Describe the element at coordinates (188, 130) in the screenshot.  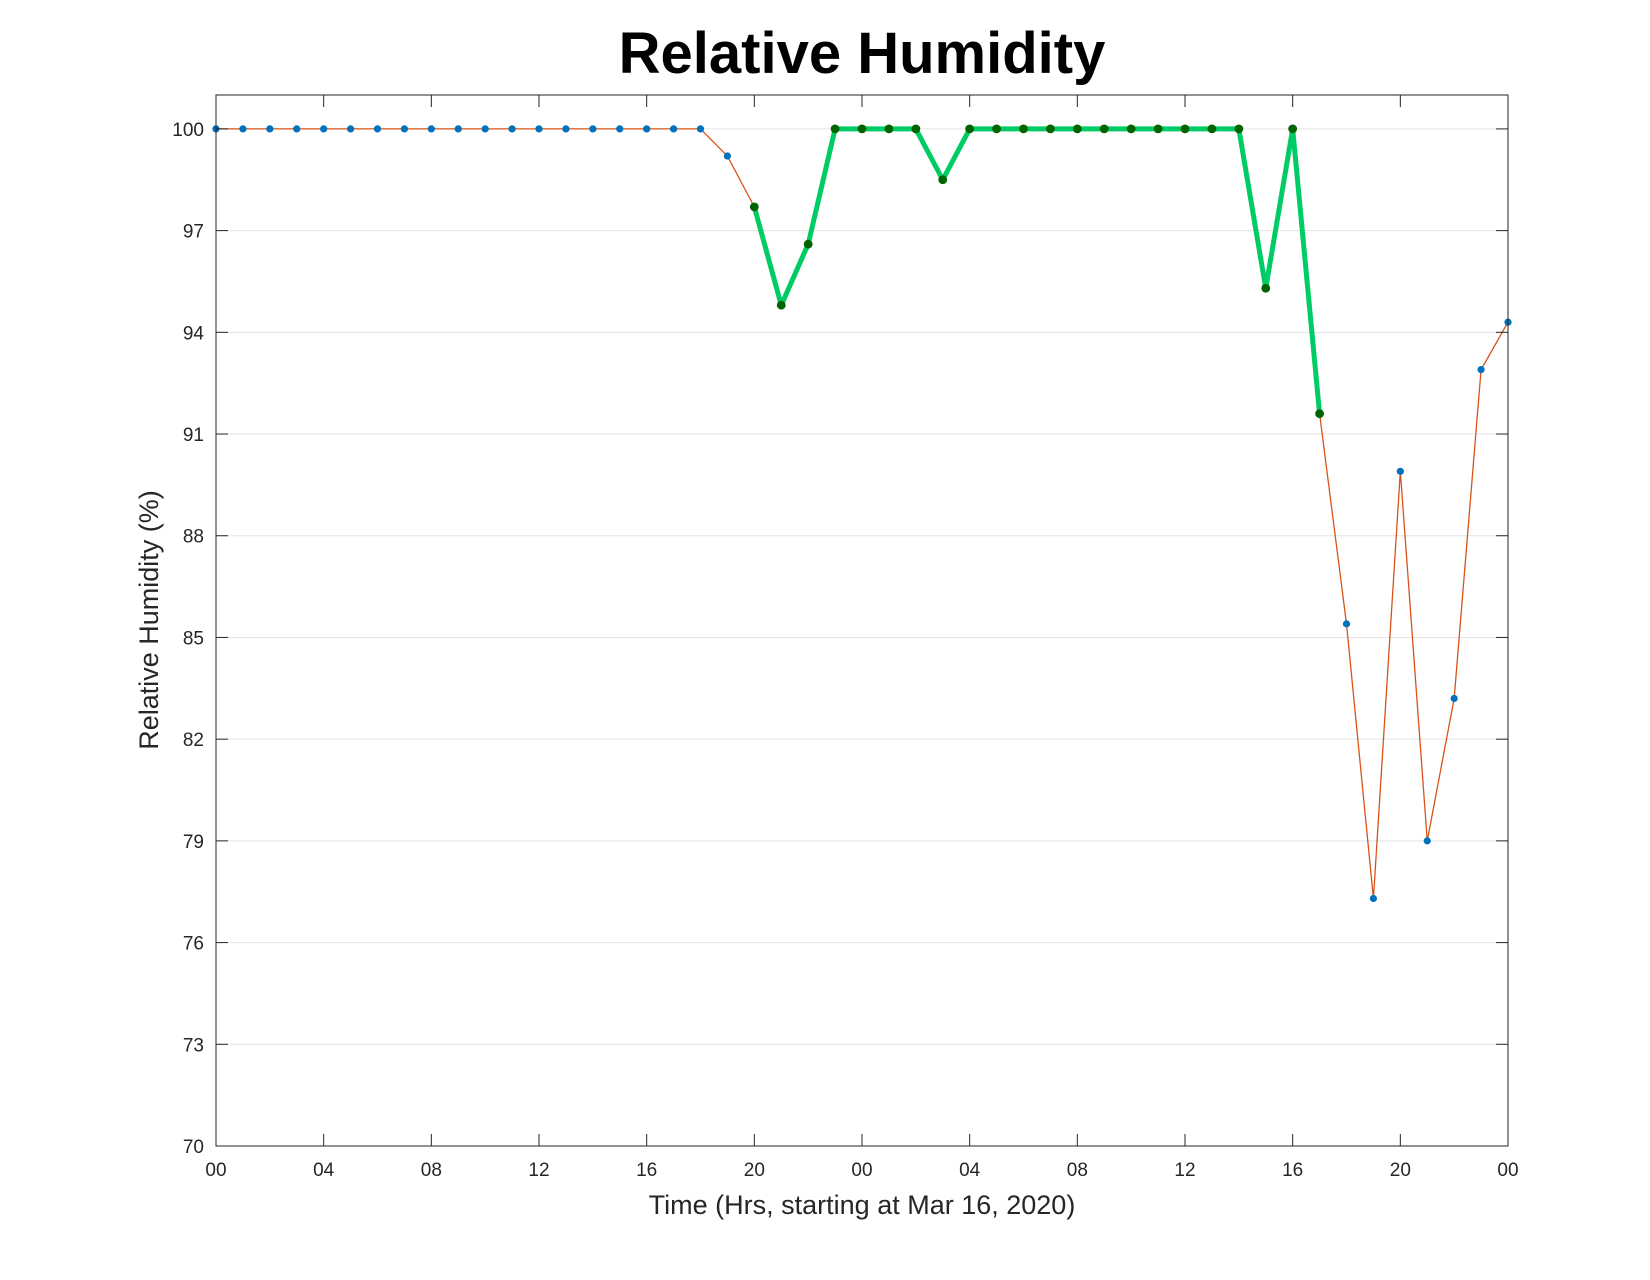
I see `y-tick-label: 100` at that location.